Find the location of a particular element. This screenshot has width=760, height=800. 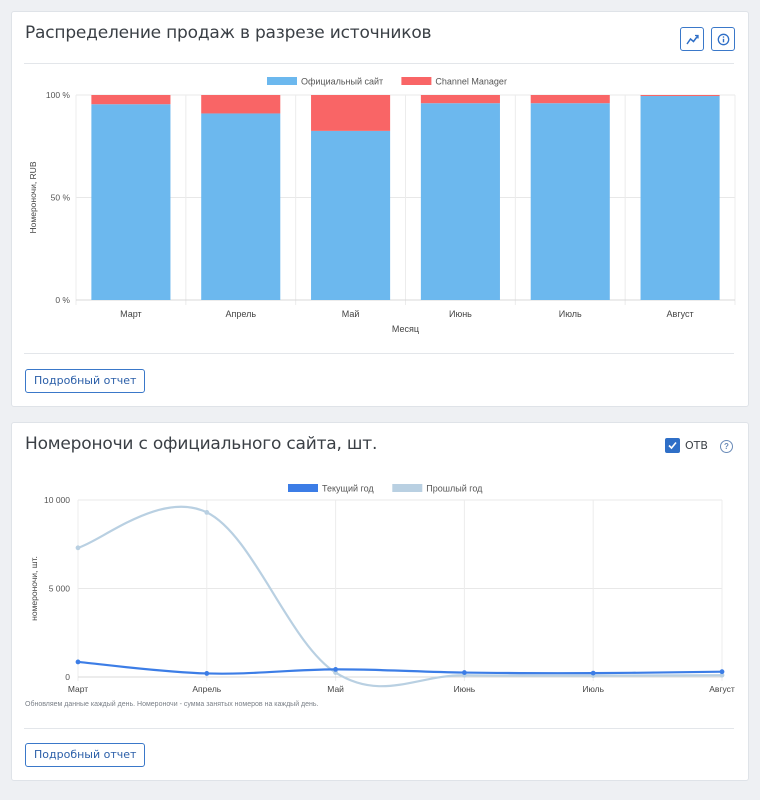

x-axis-title: Месяц is located at coordinates (405, 329).